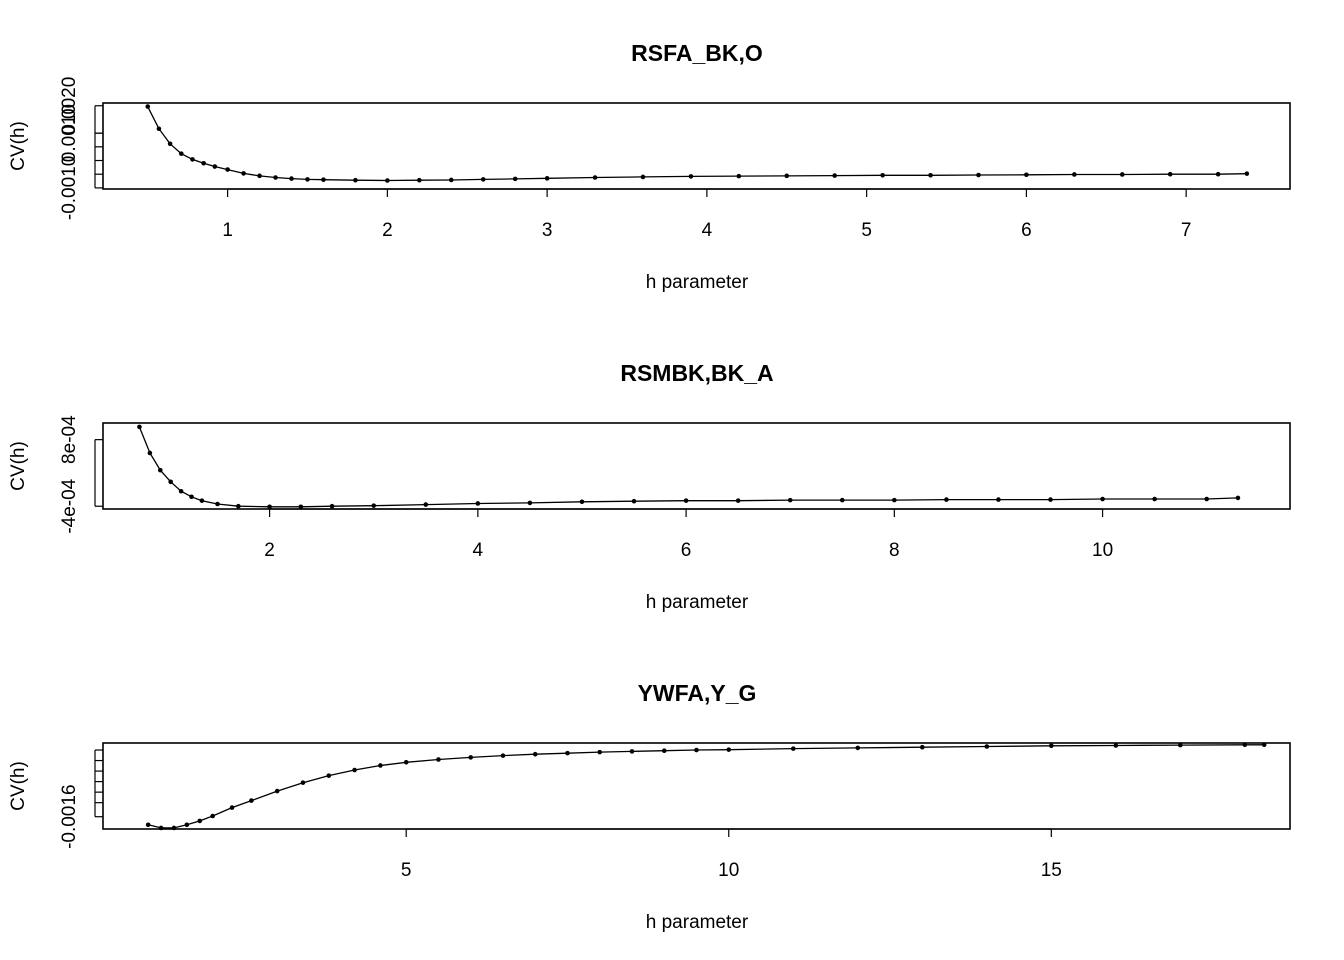 The image size is (1344, 960). I want to click on y-tick-label: 0.0020, so click(69, 106).